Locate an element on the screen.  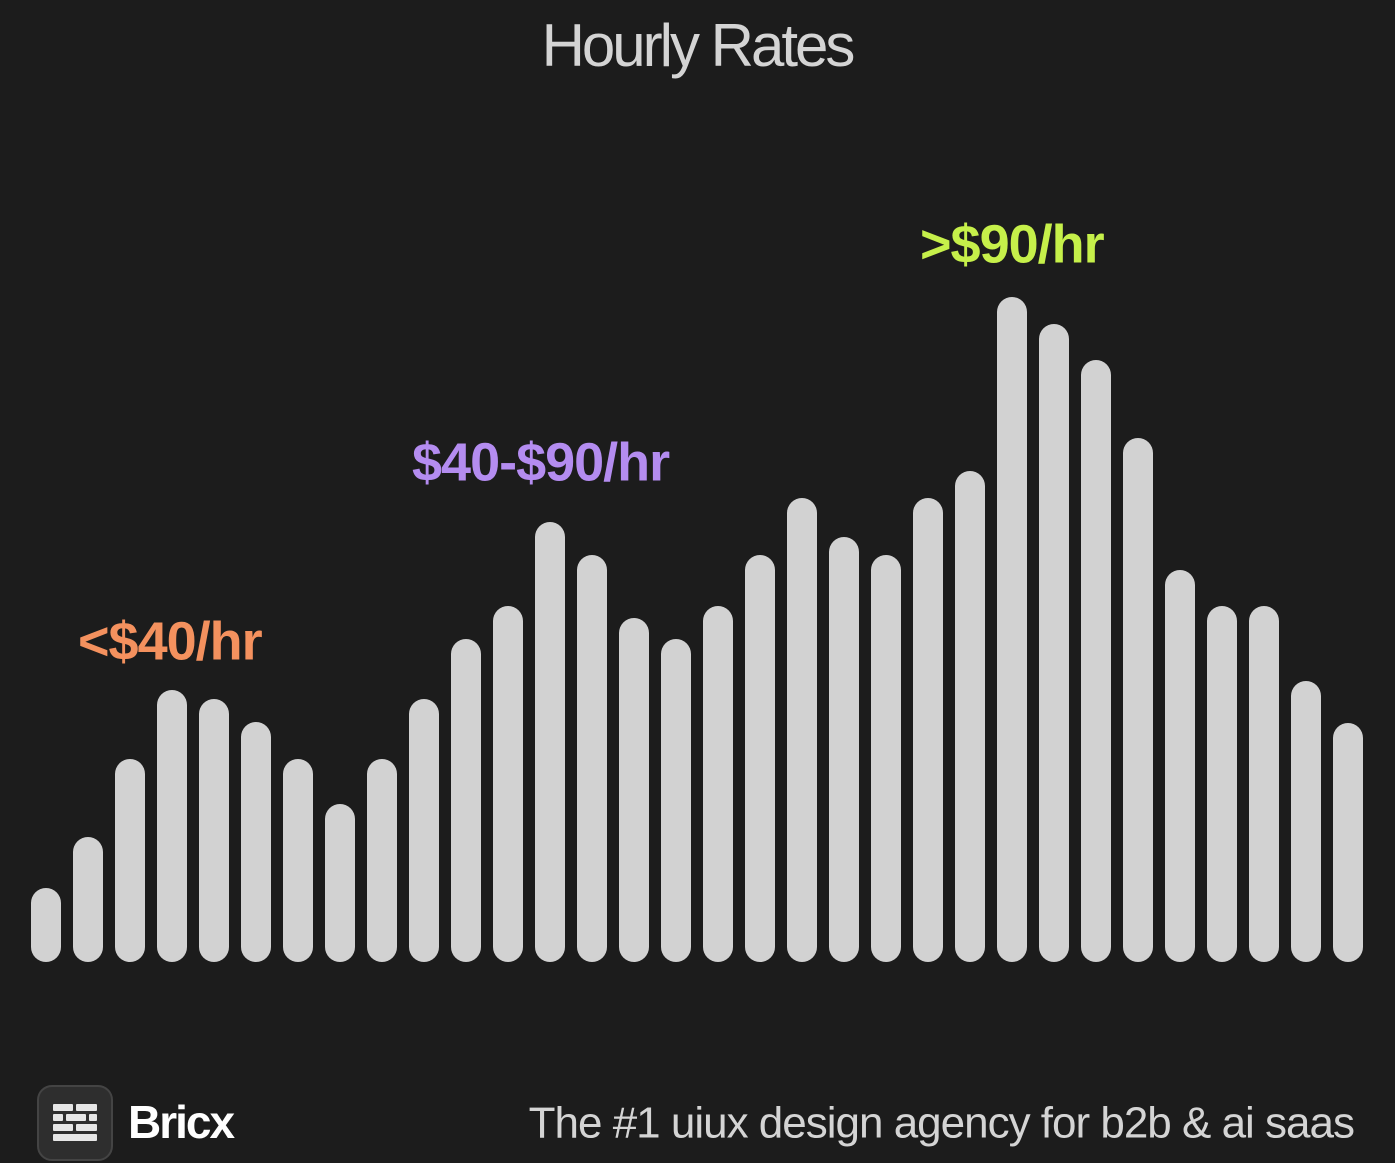
annotation: <$40/hr is located at coordinates (170, 641).